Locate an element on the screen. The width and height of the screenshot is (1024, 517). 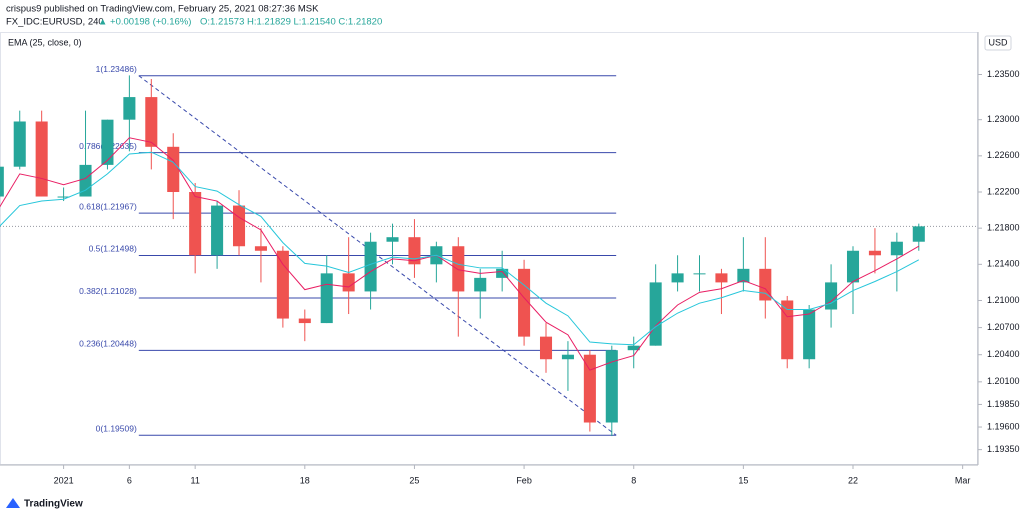
fib-label: 1(1.23486) is located at coordinates (116, 69).